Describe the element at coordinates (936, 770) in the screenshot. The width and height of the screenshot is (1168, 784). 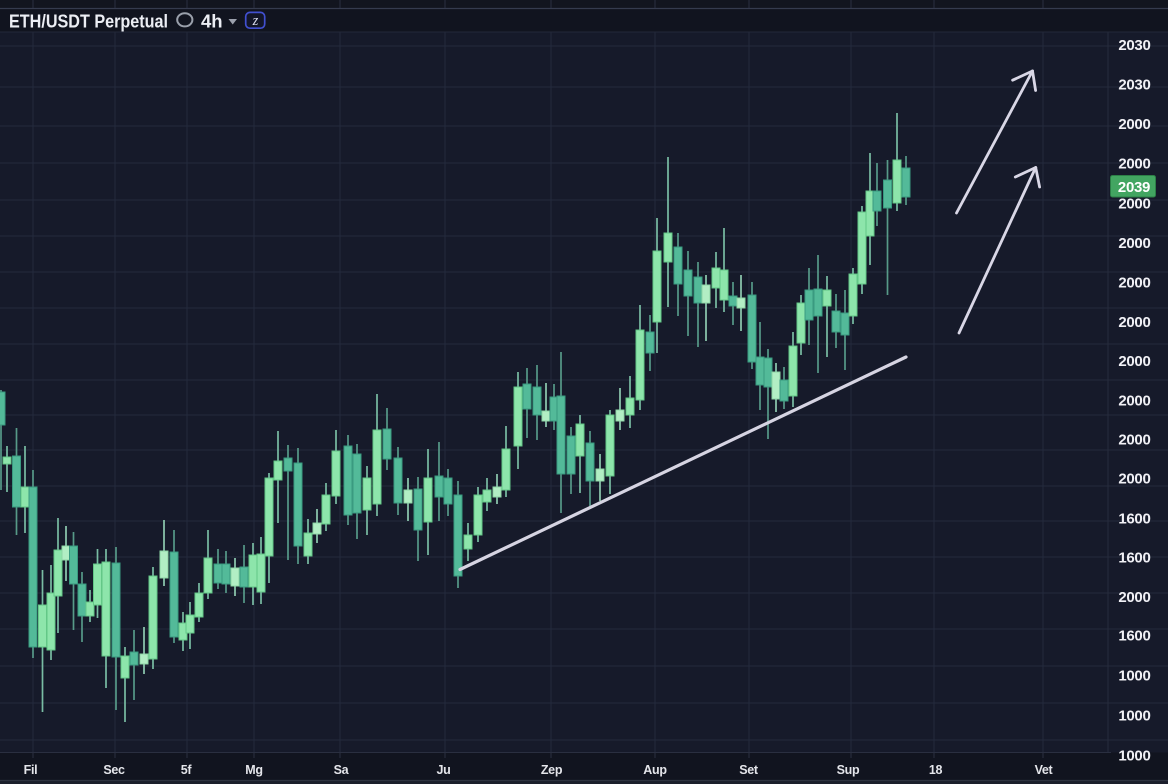
I see `svg-text: 18` at that location.